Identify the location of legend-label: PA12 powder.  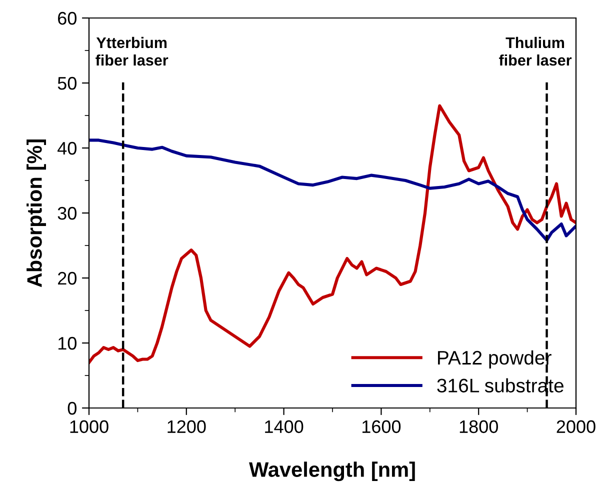
(495, 359).